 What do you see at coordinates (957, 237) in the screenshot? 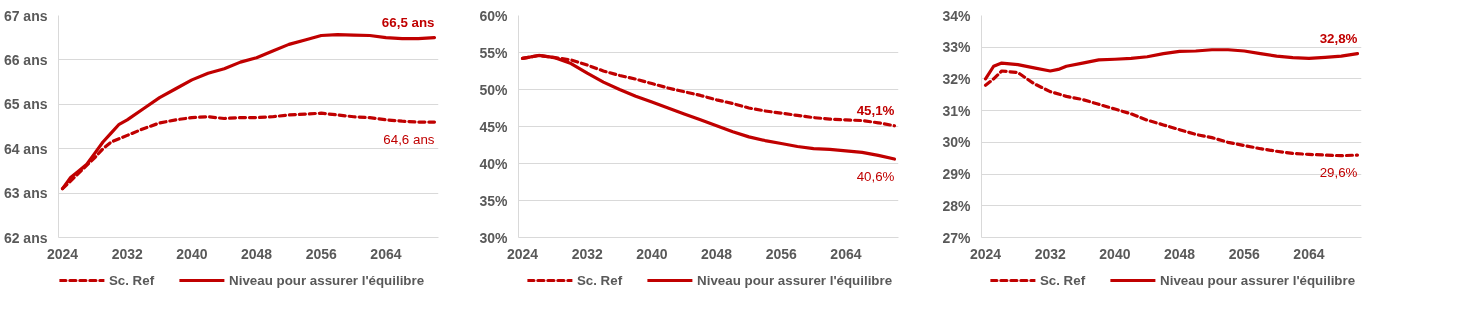
I see `y-tick-label: 27%` at bounding box center [957, 237].